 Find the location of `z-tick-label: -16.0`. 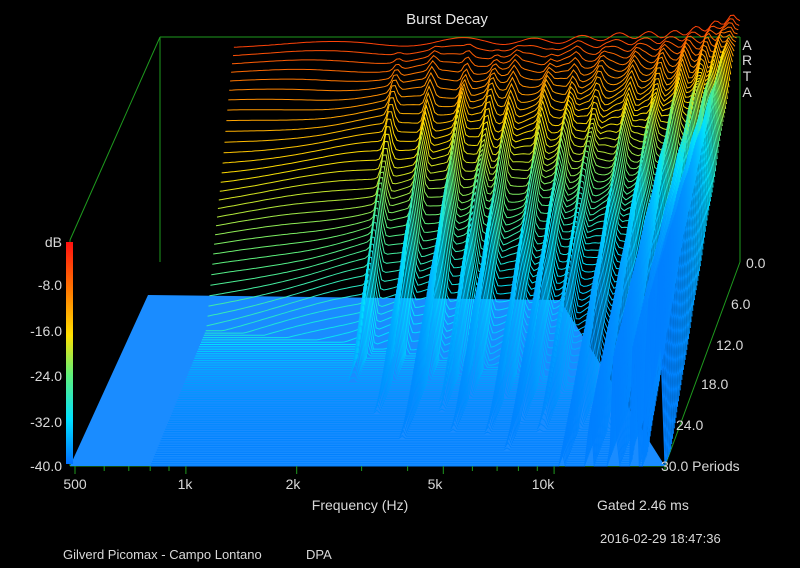

z-tick-label: -16.0 is located at coordinates (46, 331).